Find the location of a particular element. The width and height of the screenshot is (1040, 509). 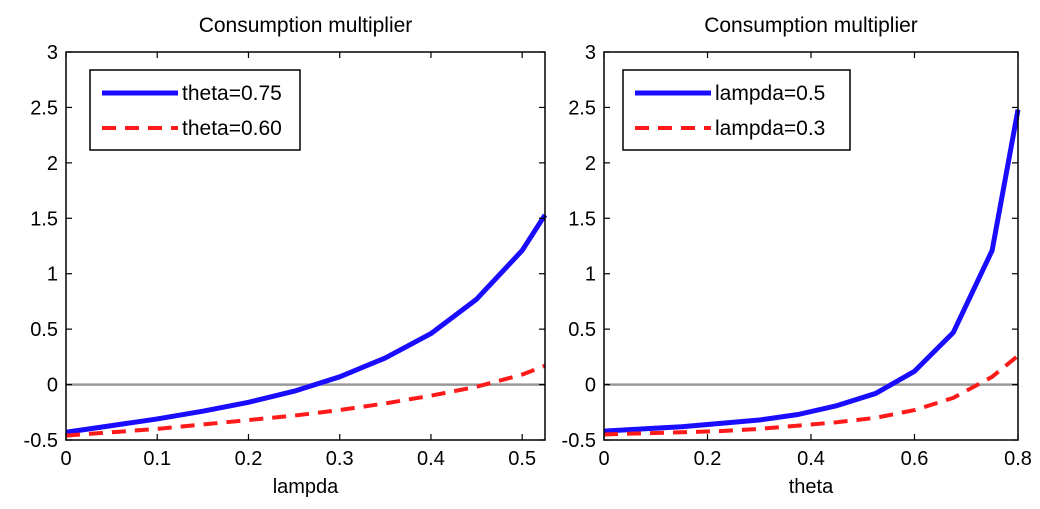

x-axis-label: lampda is located at coordinates (306, 487).